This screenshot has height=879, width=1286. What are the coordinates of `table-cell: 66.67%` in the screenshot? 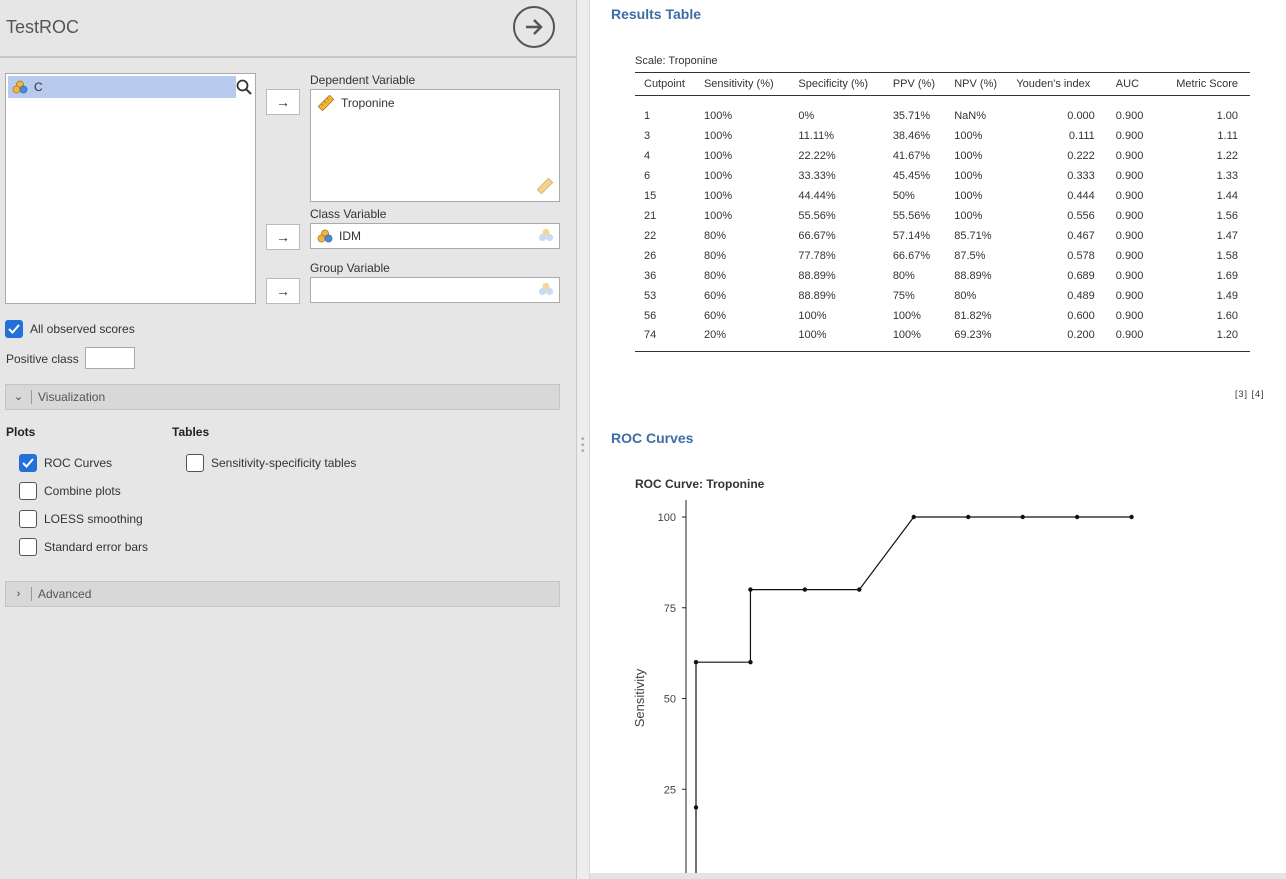 It's located at (817, 235).